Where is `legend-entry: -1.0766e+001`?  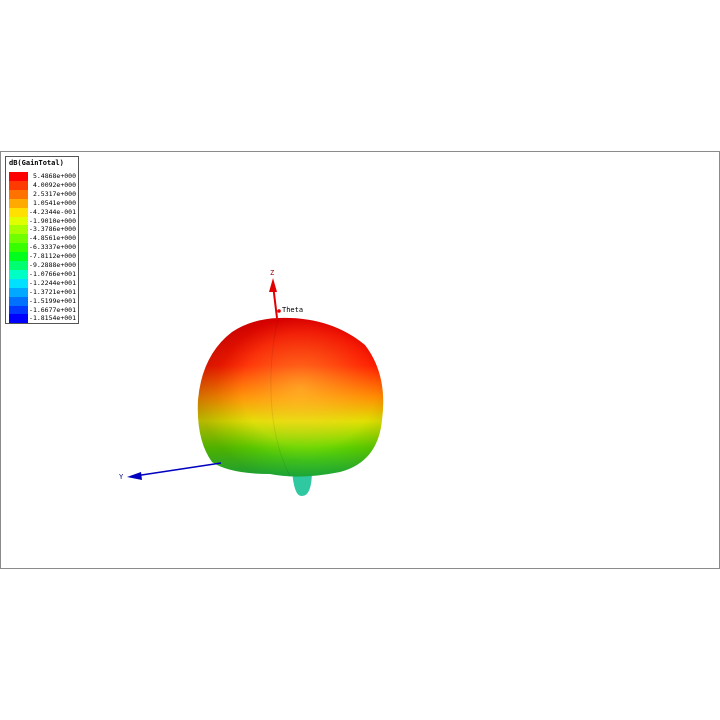
legend-entry: -1.0766e+001 is located at coordinates (43, 274).